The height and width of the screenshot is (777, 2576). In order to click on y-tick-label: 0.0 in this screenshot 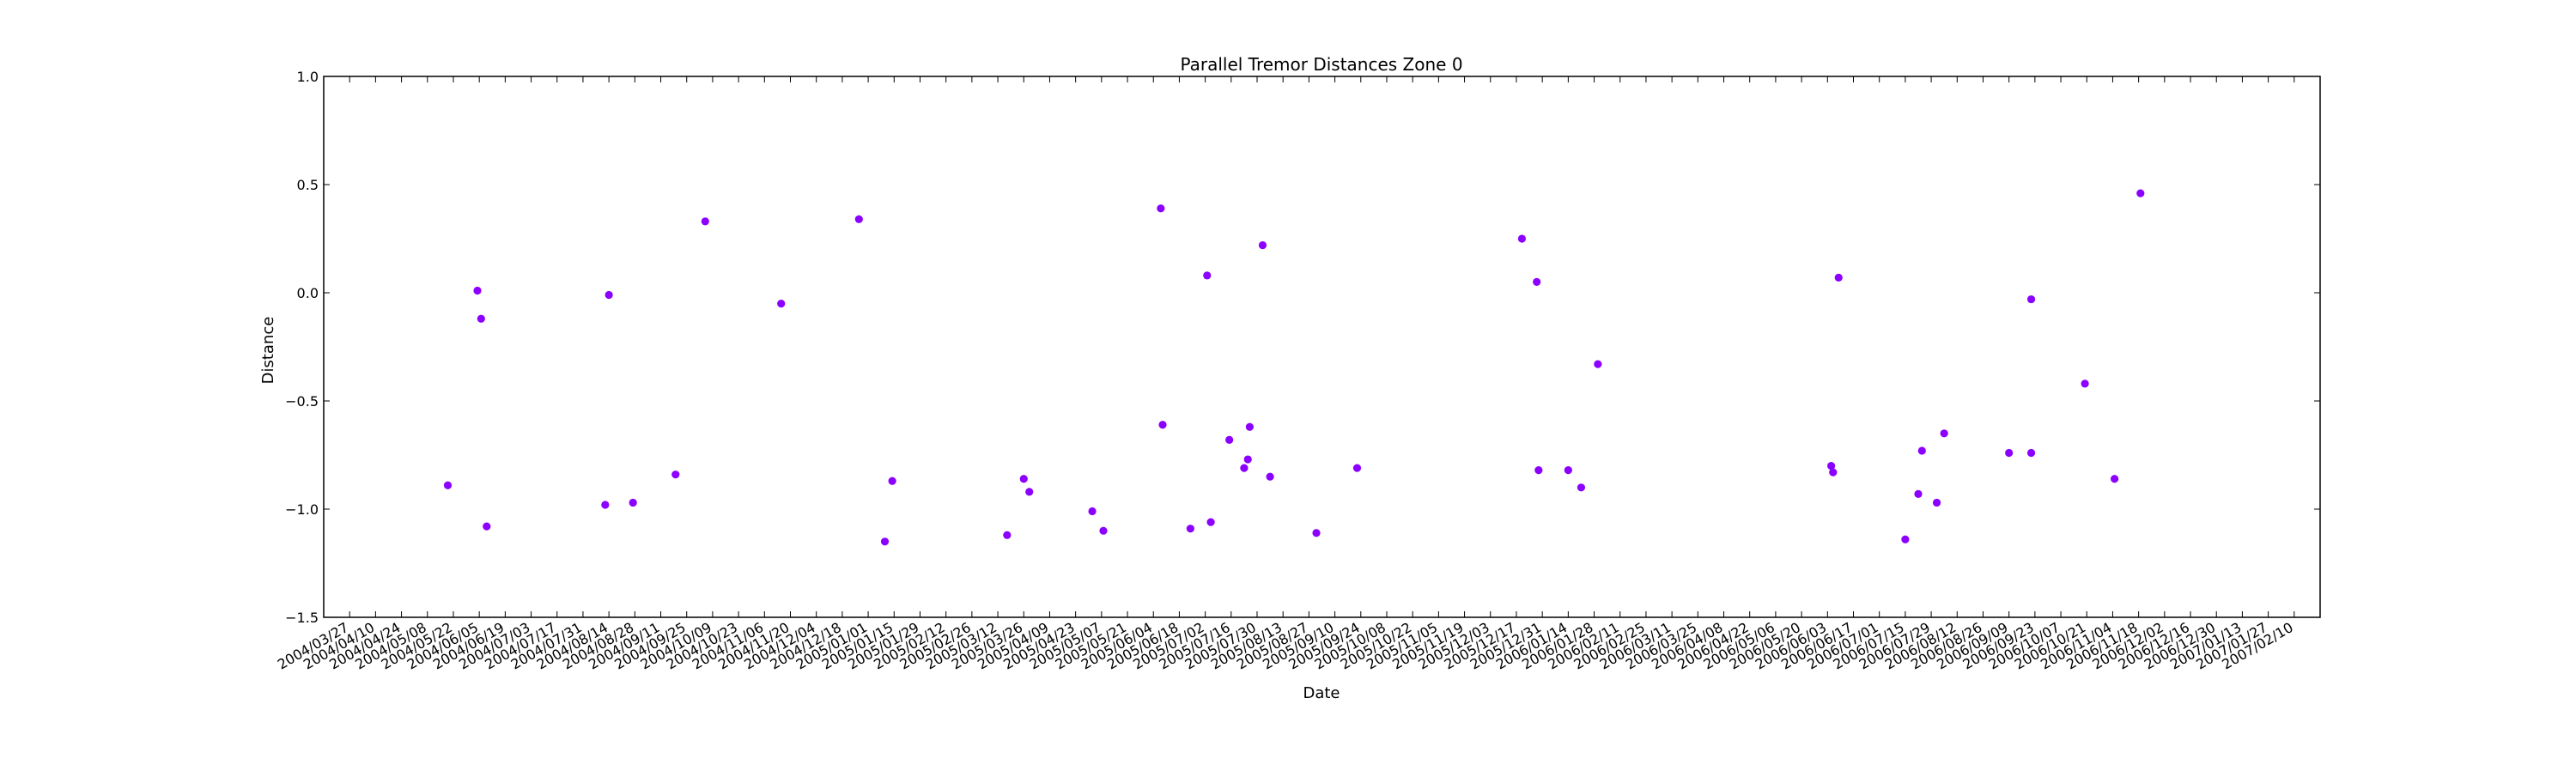, I will do `click(308, 293)`.